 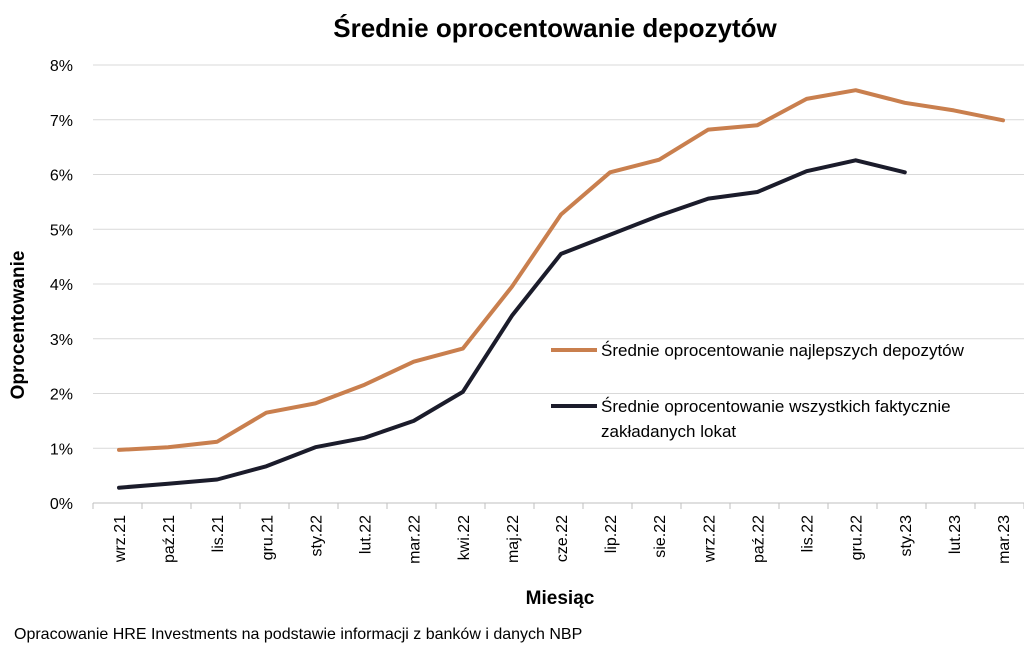 I want to click on x-tick-label: mar.23, so click(x=1004, y=539).